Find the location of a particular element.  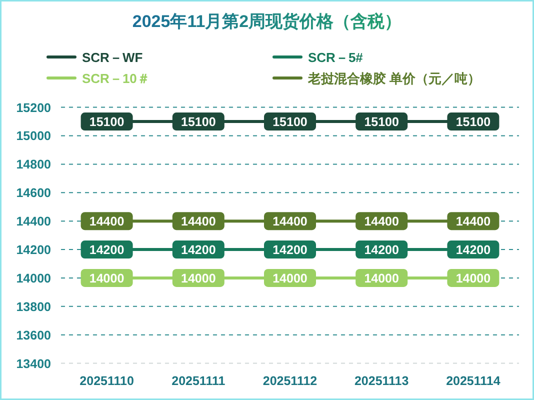

x-tick-label: 20251111 is located at coordinates (199, 381).